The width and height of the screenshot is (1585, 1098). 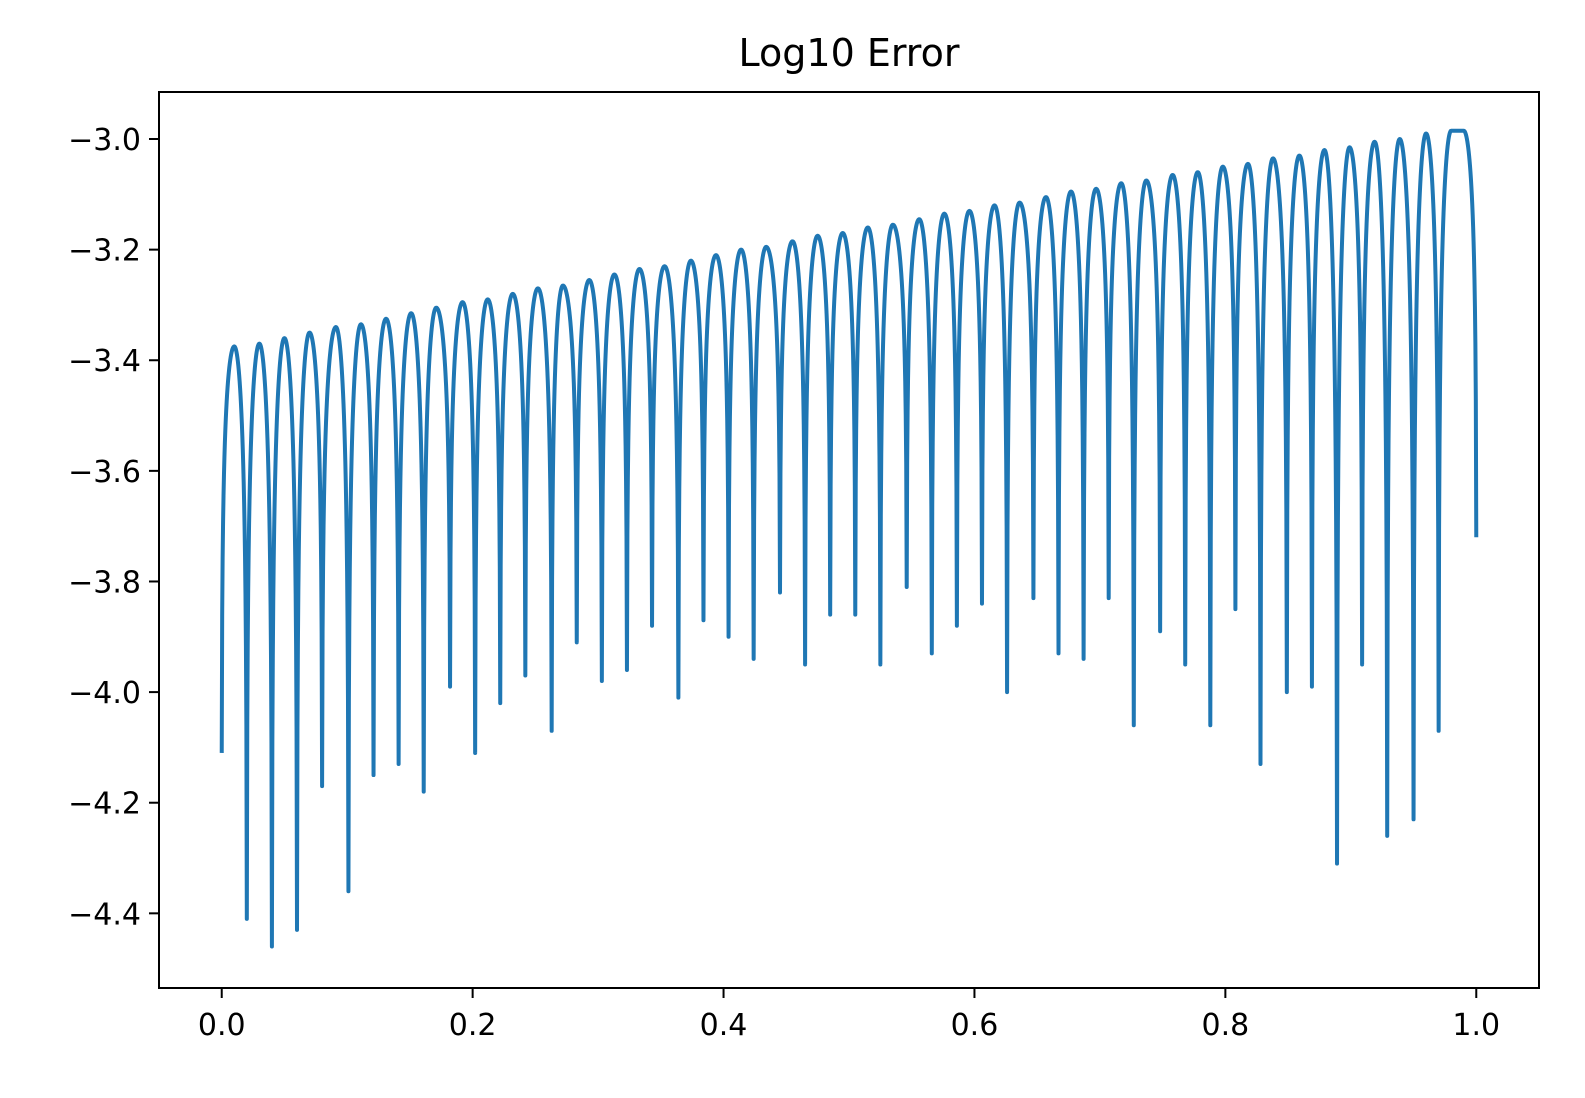 What do you see at coordinates (113, 527) in the screenshot?
I see `y-axis: −3.0 −3.2 −3.4 −3.6 −3.8 −4.0 −4.2 −4.4` at bounding box center [113, 527].